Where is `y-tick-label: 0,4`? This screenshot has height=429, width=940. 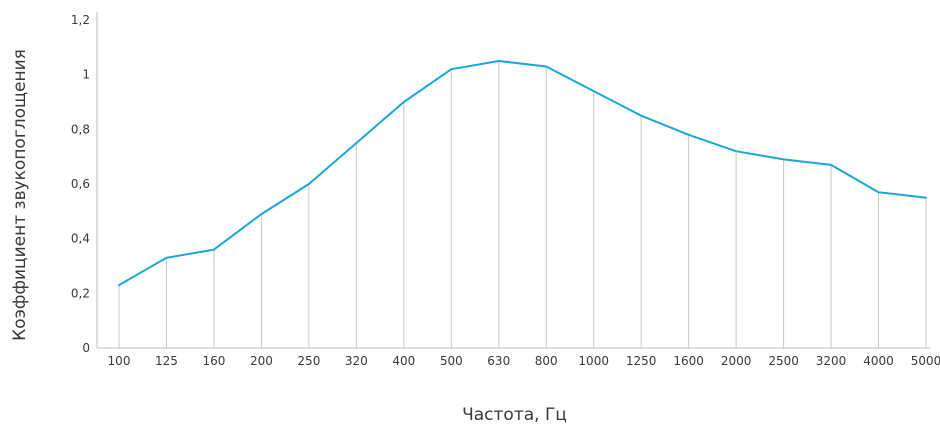
y-tick-label: 0,4 is located at coordinates (80, 239).